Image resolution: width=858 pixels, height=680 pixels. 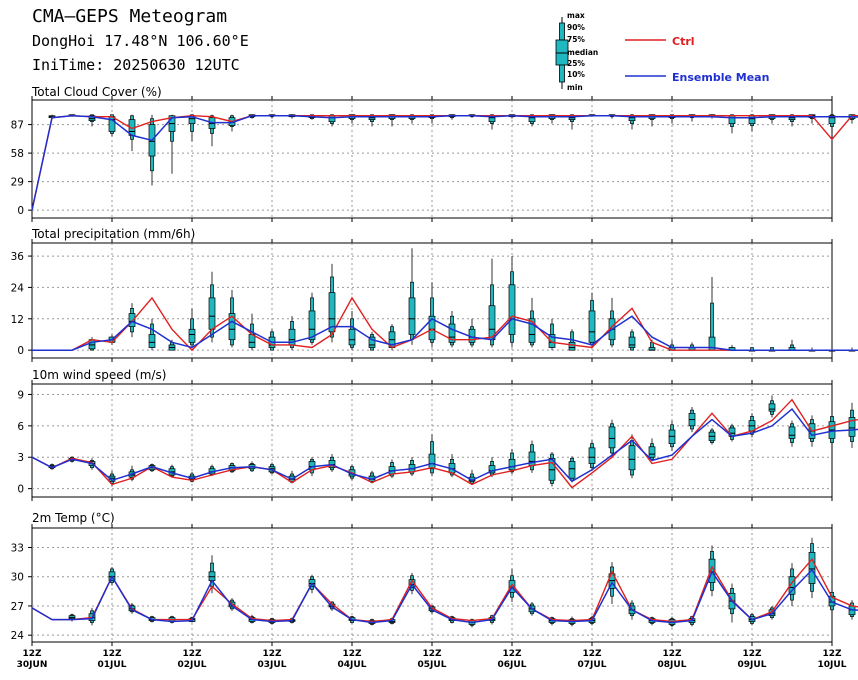 I want to click on y-tick-label: 6, so click(x=20, y=427).